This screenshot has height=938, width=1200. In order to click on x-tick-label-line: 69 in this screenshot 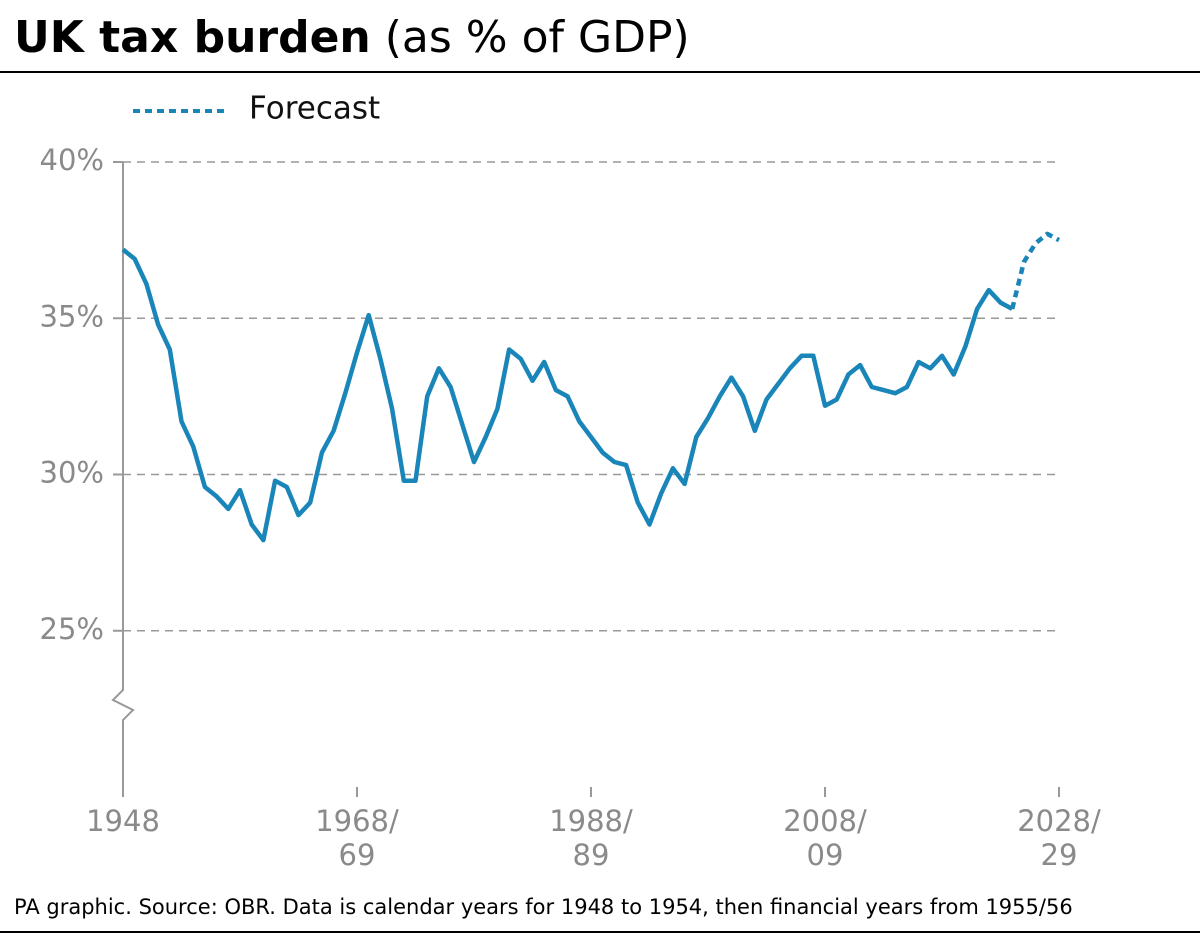, I will do `click(357, 855)`.